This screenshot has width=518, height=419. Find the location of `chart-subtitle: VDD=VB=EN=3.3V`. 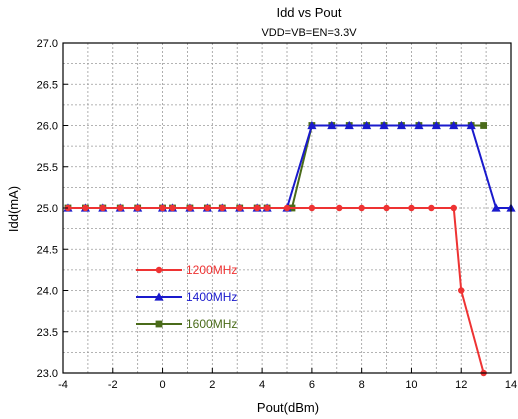

chart-subtitle: VDD=VB=EN=3.3V is located at coordinates (309, 33).